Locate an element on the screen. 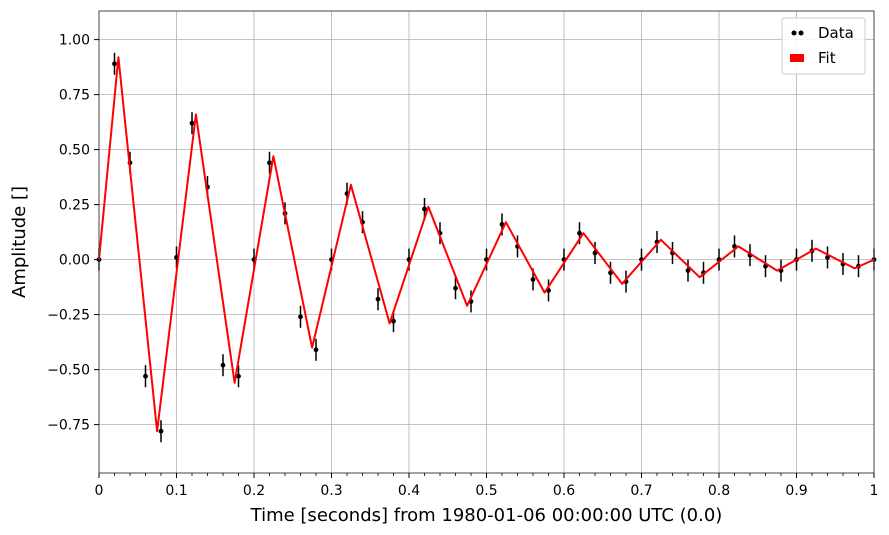 Image resolution: width=889 pixels, height=535 pixels. legend-items: Data Fit is located at coordinates (822, 45).